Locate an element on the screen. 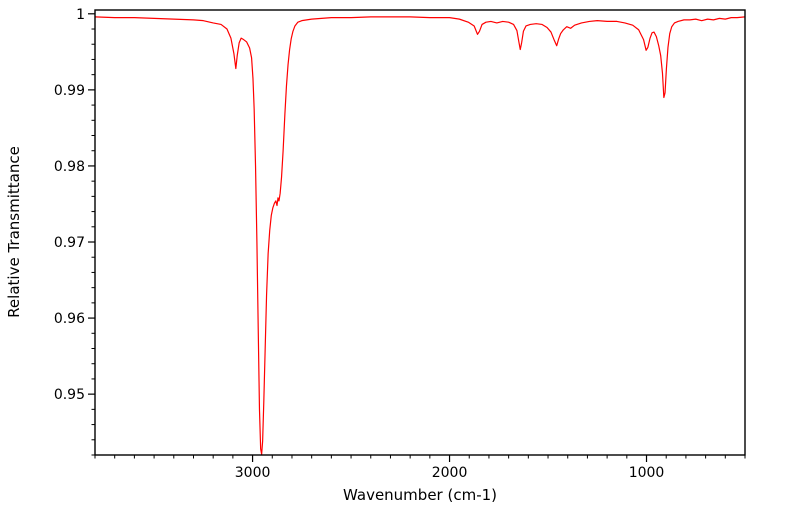  x-tick-label: 3000 is located at coordinates (253, 473).